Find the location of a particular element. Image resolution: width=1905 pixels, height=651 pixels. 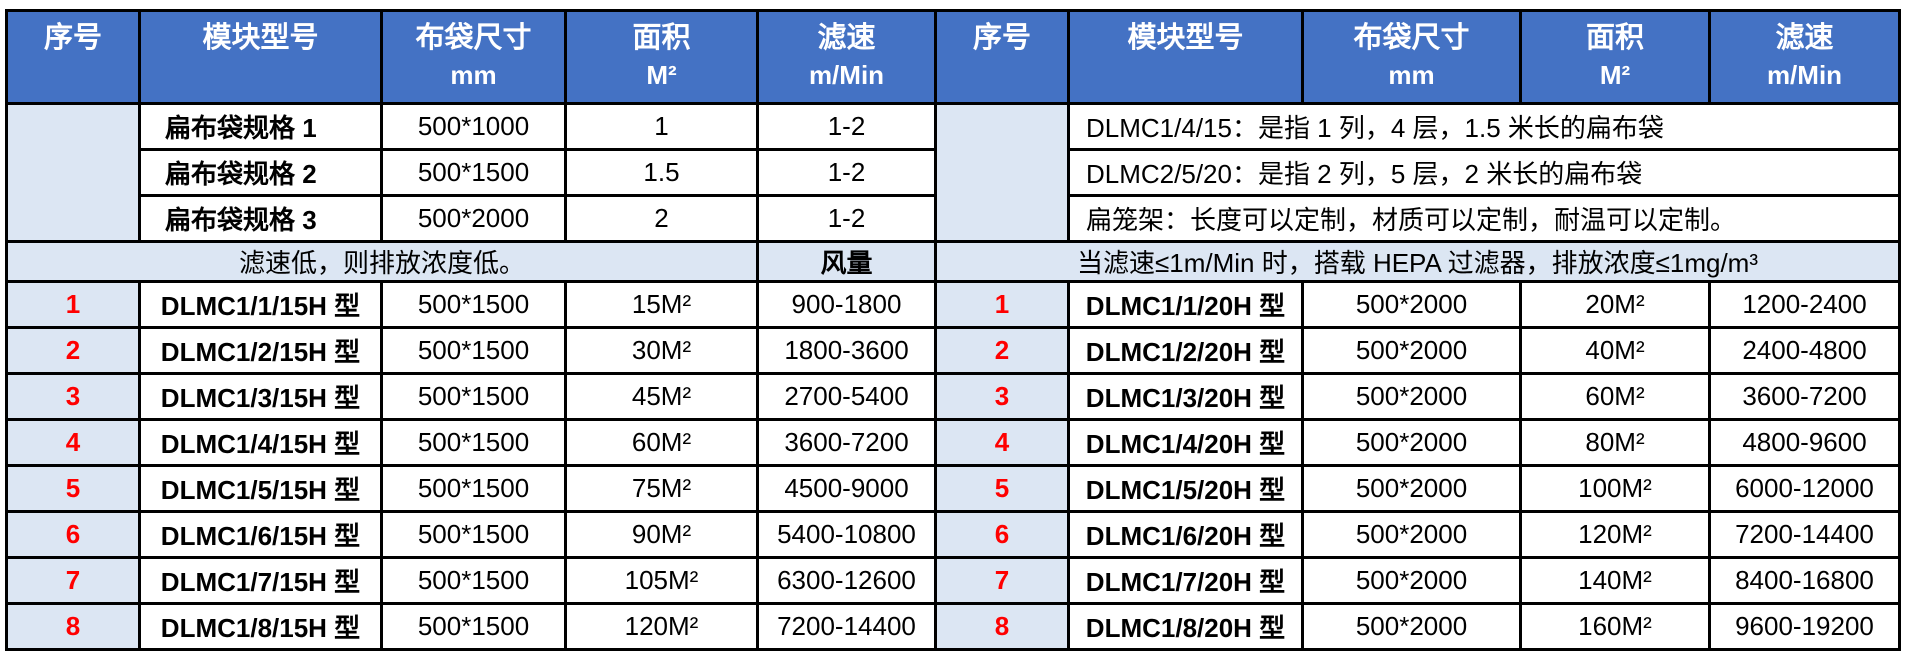

left-area-cell: 90M² is located at coordinates (661, 534).